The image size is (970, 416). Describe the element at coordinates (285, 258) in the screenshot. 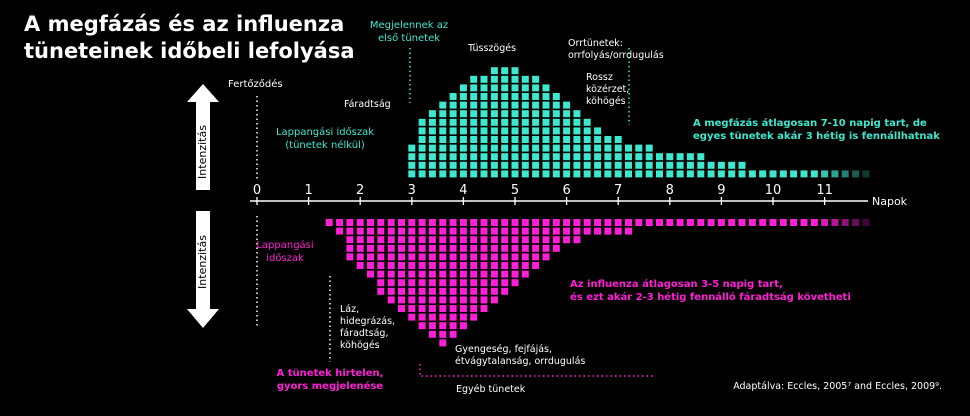

I see `flu-latent-line2: időszak` at that location.